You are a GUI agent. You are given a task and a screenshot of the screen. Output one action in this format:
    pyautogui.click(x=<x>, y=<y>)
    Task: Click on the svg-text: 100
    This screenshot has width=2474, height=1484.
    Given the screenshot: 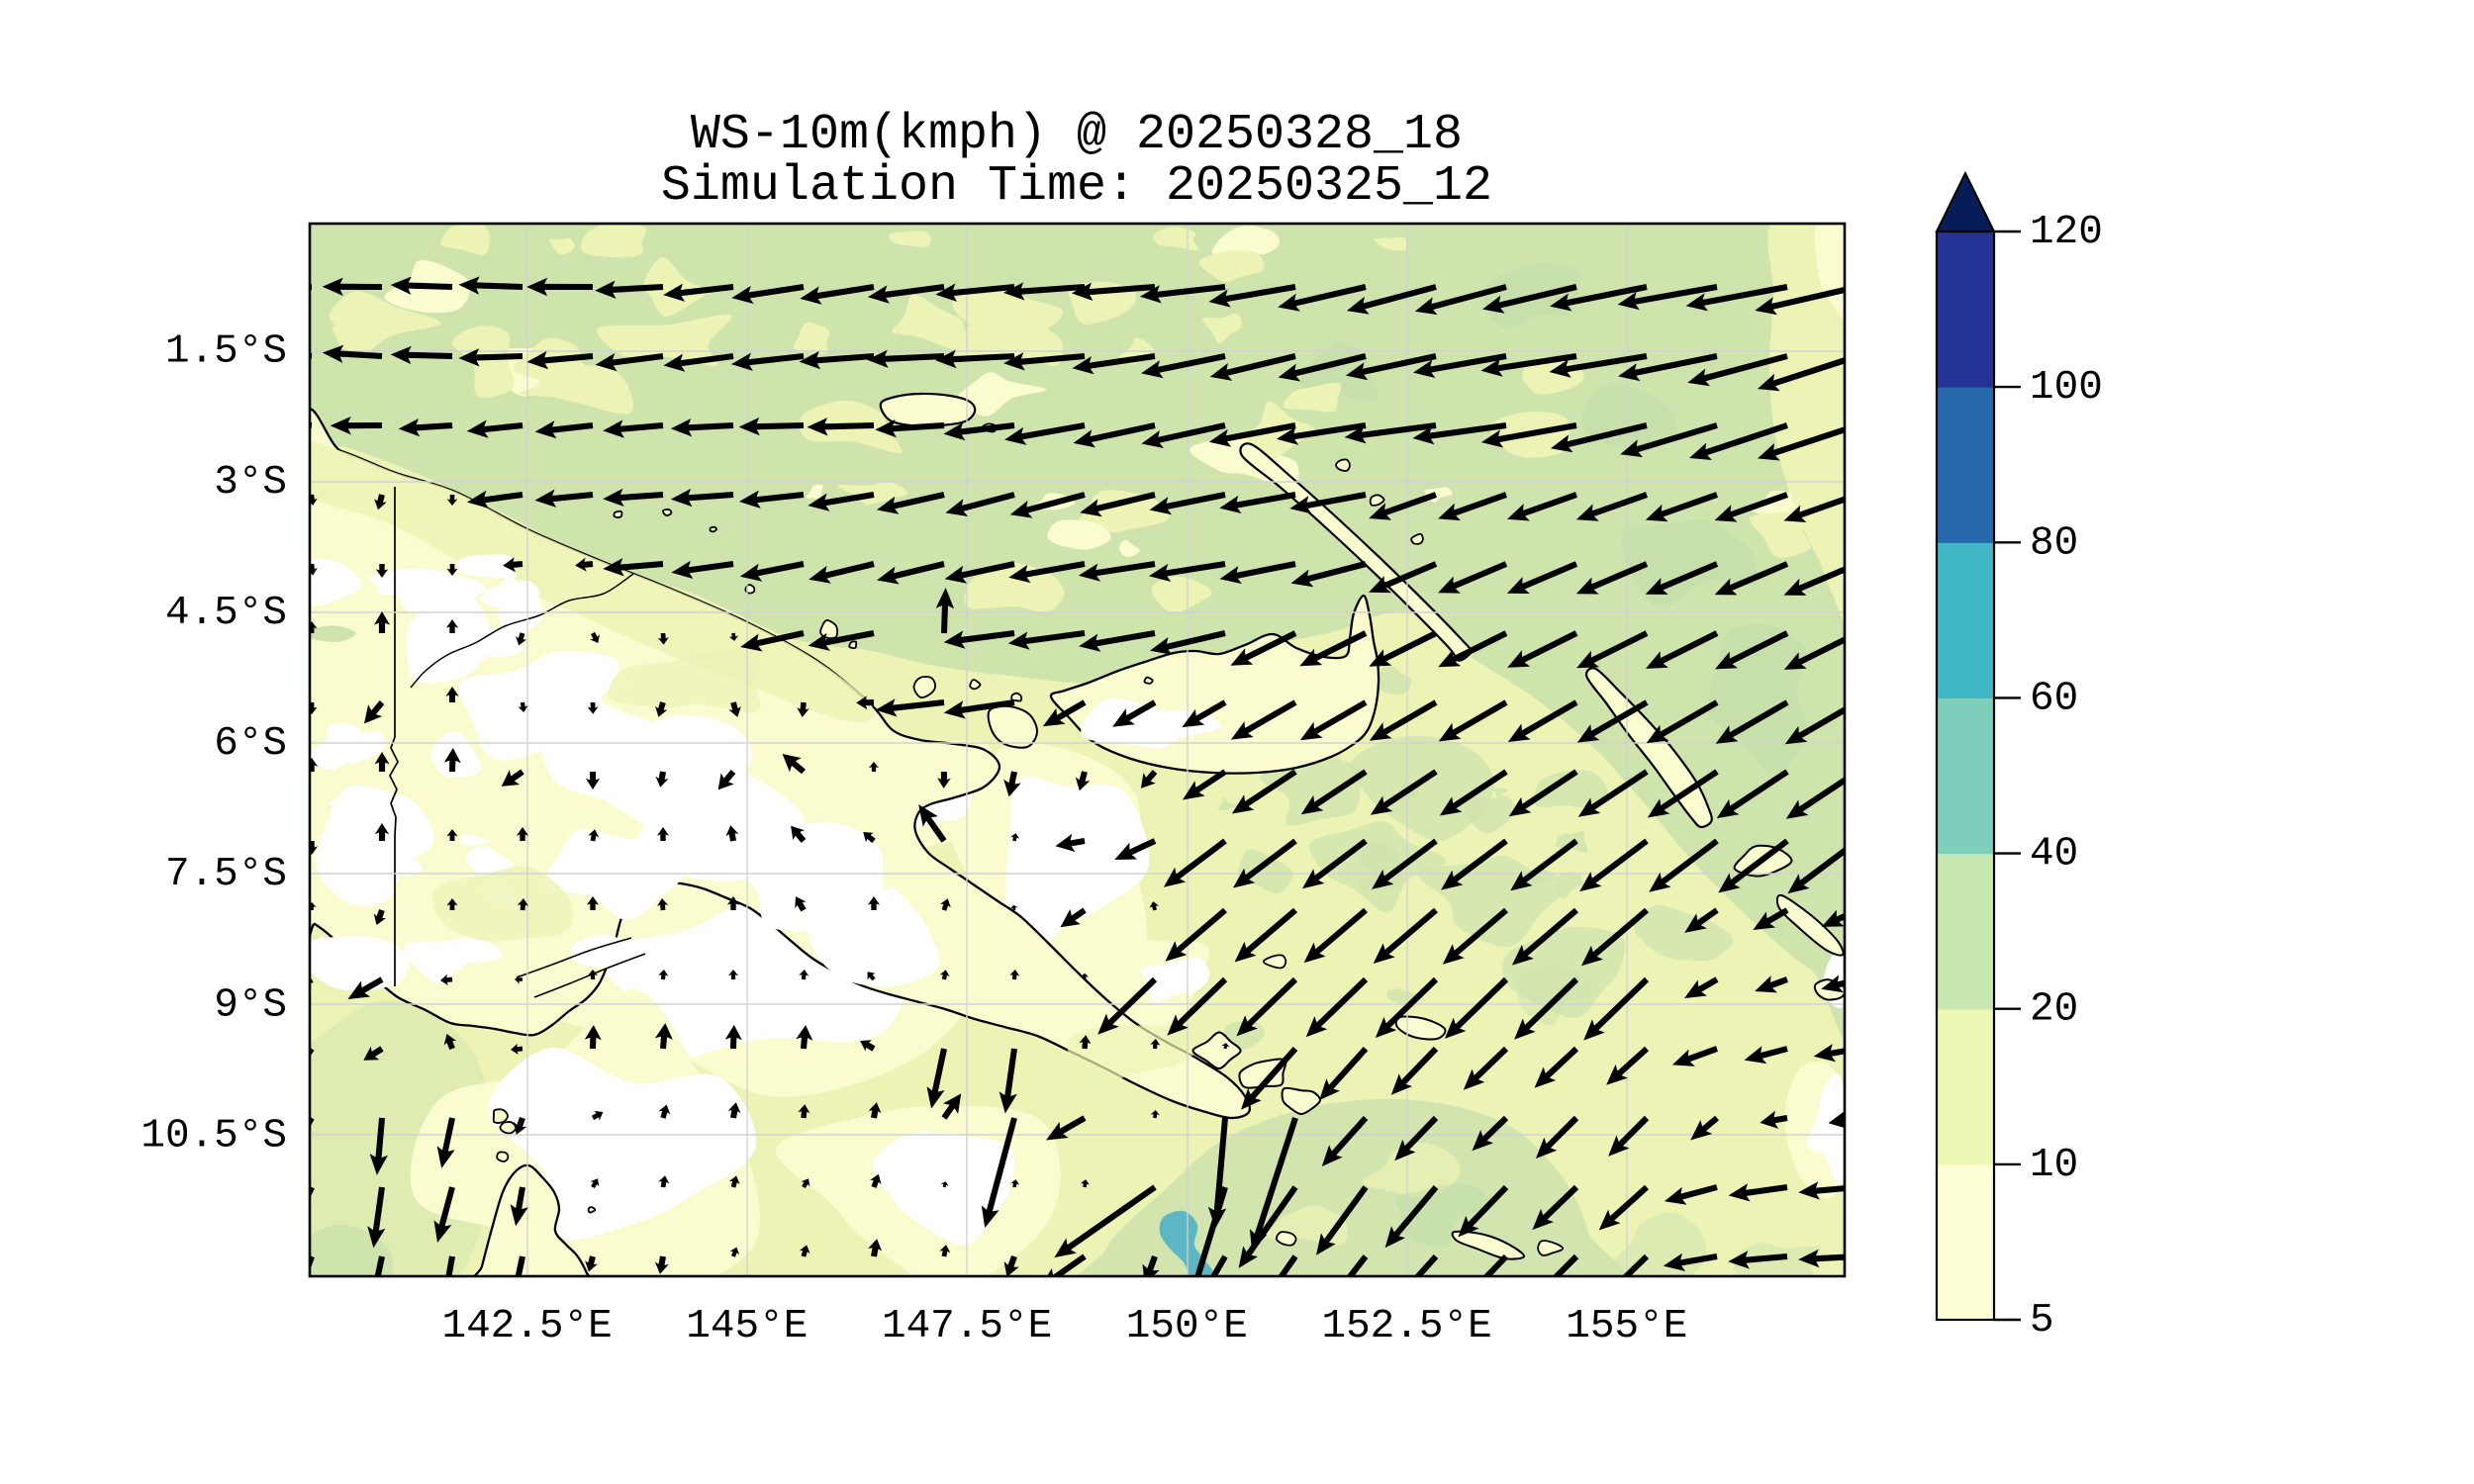 What is the action you would take?
    pyautogui.click(x=2066, y=388)
    